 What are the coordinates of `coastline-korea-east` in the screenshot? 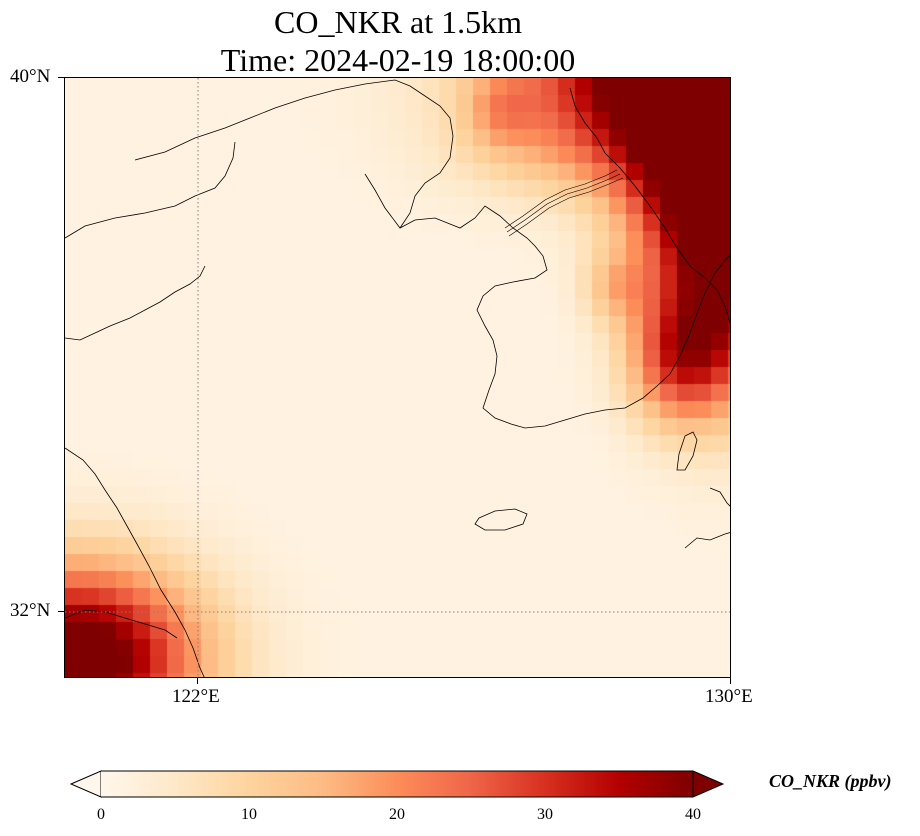 It's located at (649, 205).